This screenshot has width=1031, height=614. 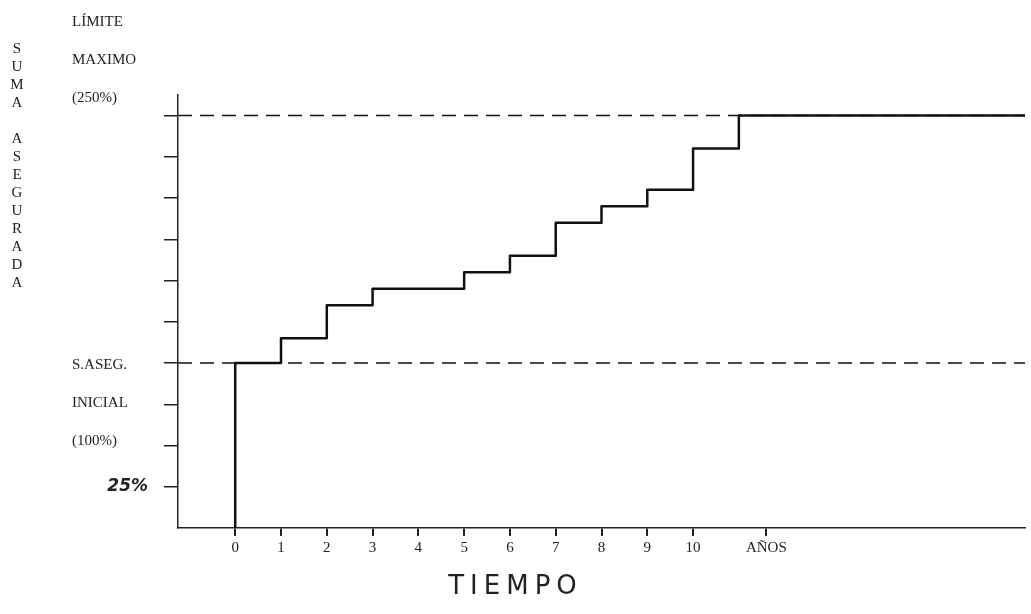 I want to click on x-tick-label: 5, so click(x=464, y=546).